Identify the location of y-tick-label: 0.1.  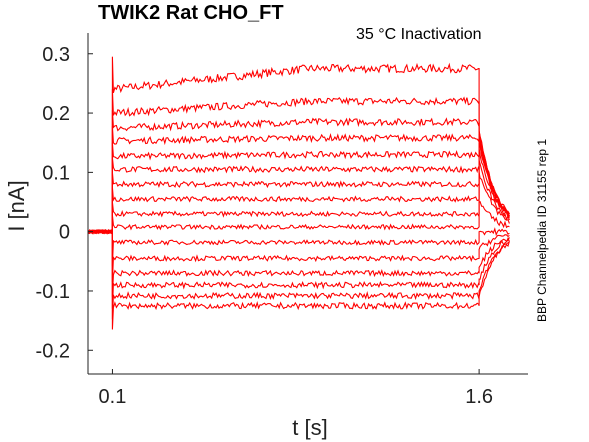
(56, 173).